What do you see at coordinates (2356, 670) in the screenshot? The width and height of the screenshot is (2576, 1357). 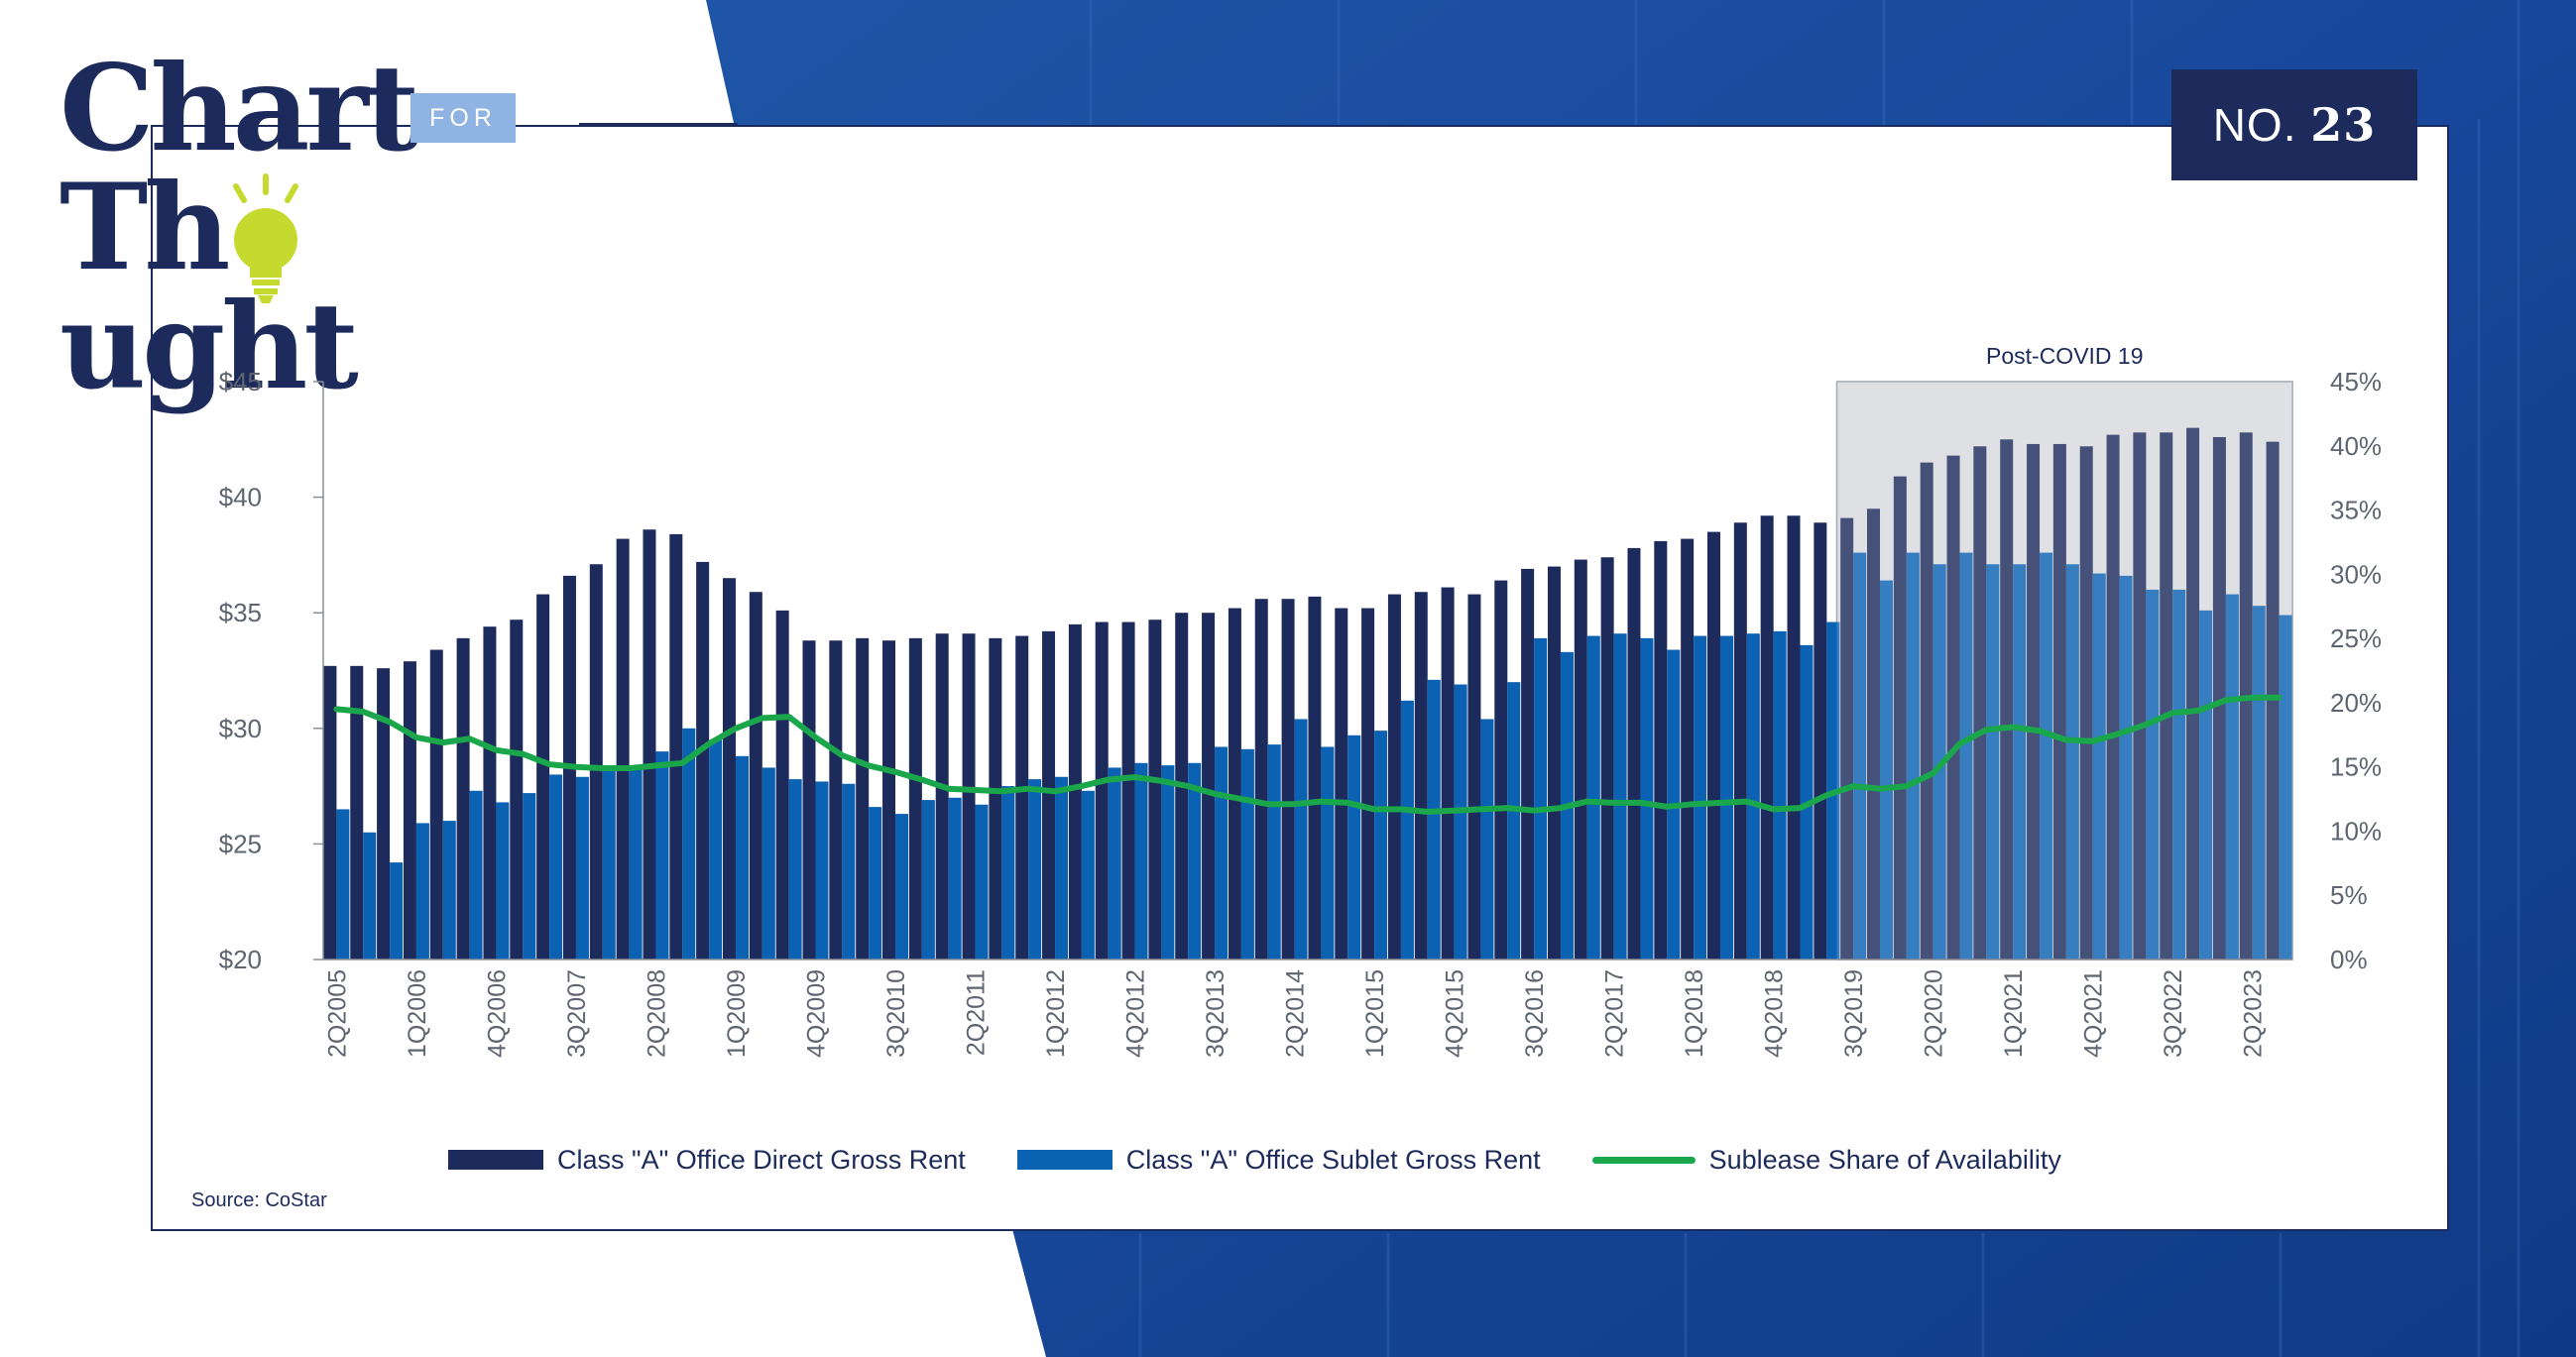 I see `y2-axis-labels: 0% 5% 10% 15% 20% 25% 30% 35% 40% 45%` at bounding box center [2356, 670].